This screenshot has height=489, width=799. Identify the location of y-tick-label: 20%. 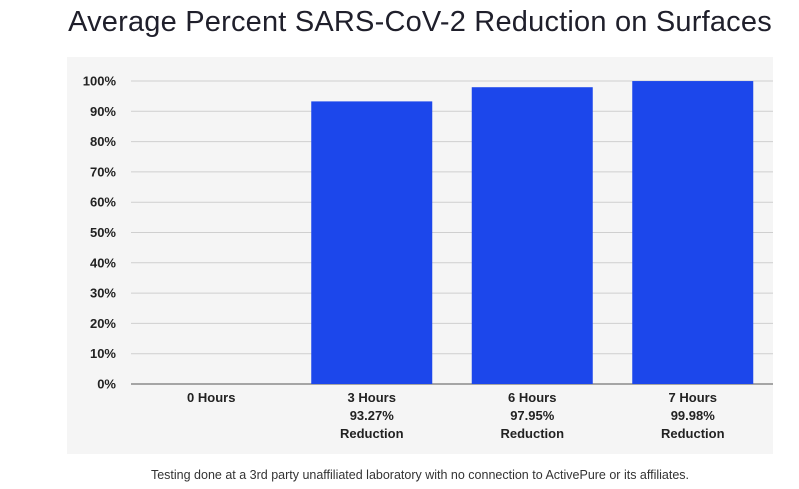
(103, 323).